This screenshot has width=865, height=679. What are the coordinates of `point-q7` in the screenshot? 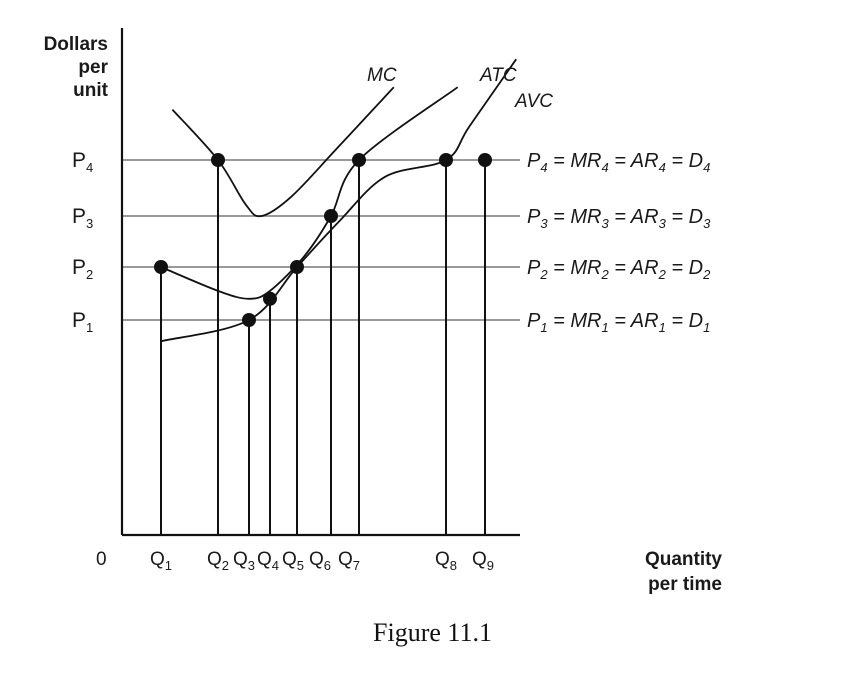 It's located at (359, 160).